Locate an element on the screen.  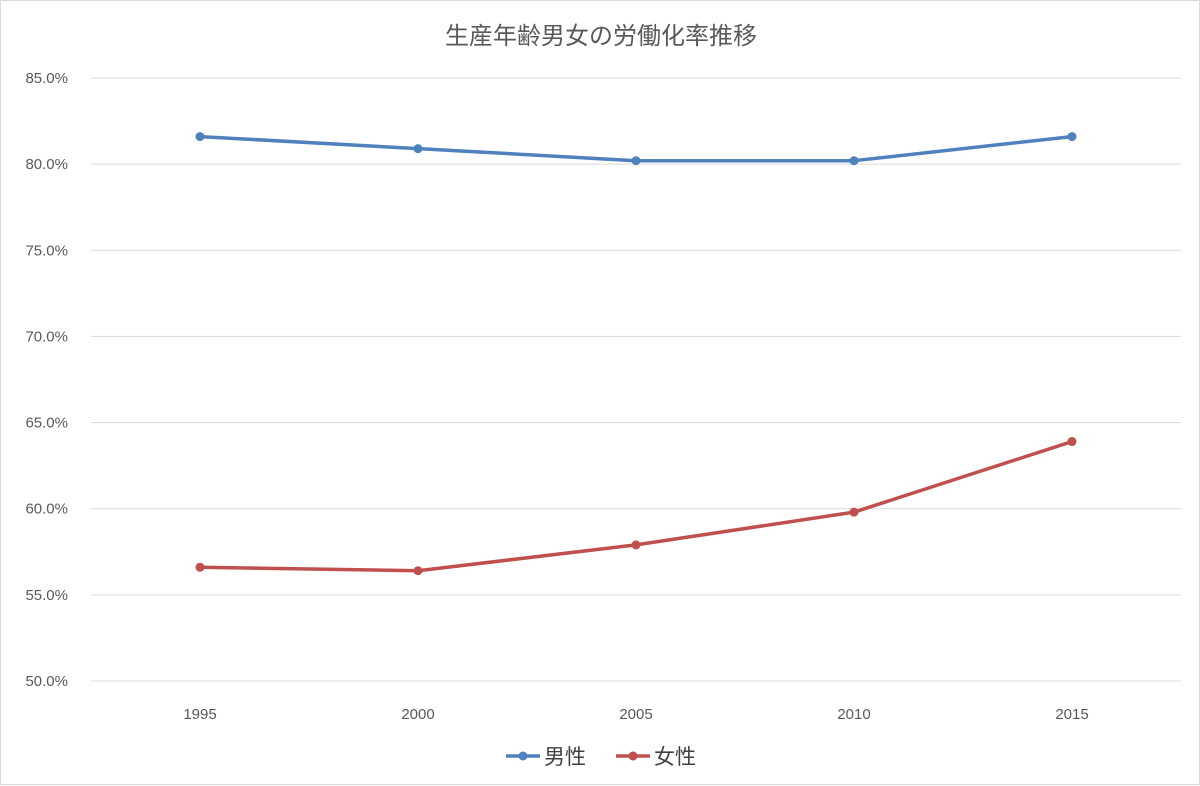
y-axis-tick-labels: 50.0% 55.0% 60.0% 65.0% 70.0% 75.0% 80.0% 85.0% is located at coordinates (46, 380).